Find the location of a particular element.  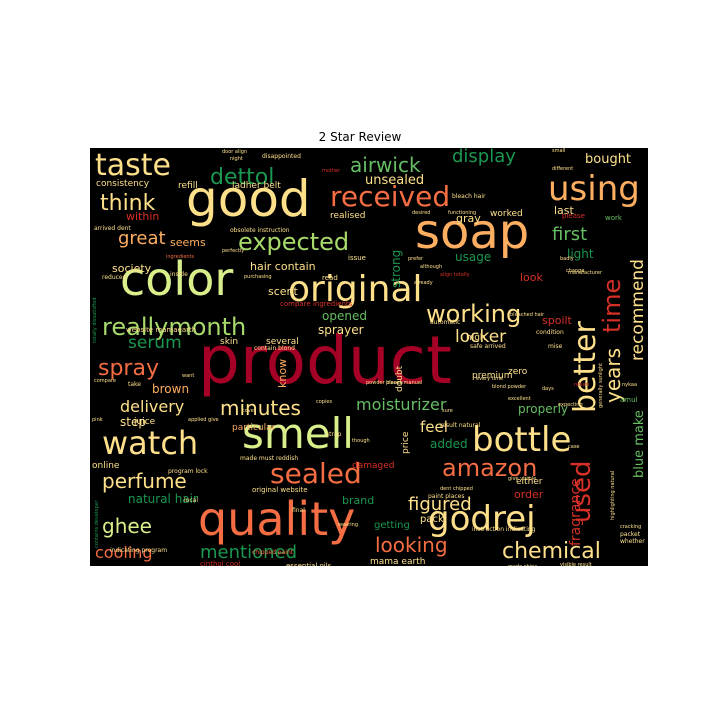

word-years: years is located at coordinates (613, 375).